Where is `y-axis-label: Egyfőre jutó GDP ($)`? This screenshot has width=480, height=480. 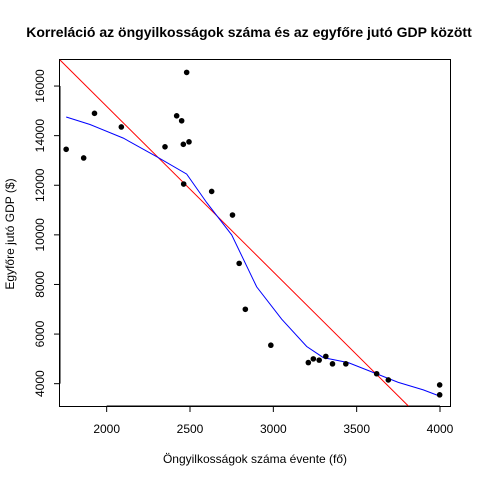
y-axis-label: Egyfőre jutó GDP ($) is located at coordinates (10, 233).